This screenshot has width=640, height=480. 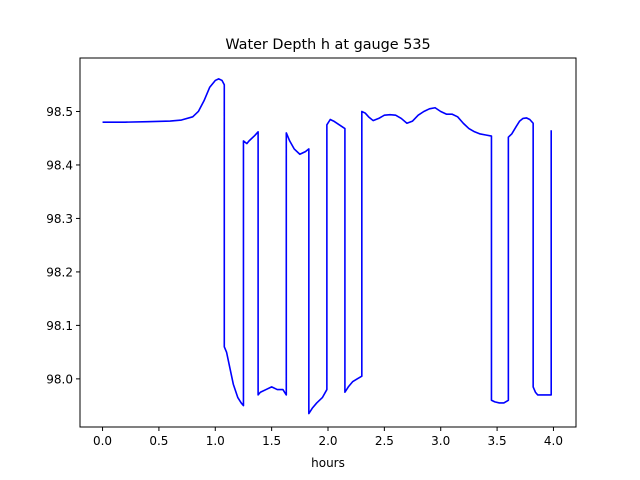 What do you see at coordinates (553, 441) in the screenshot?
I see `x-tick-label: 4.0` at bounding box center [553, 441].